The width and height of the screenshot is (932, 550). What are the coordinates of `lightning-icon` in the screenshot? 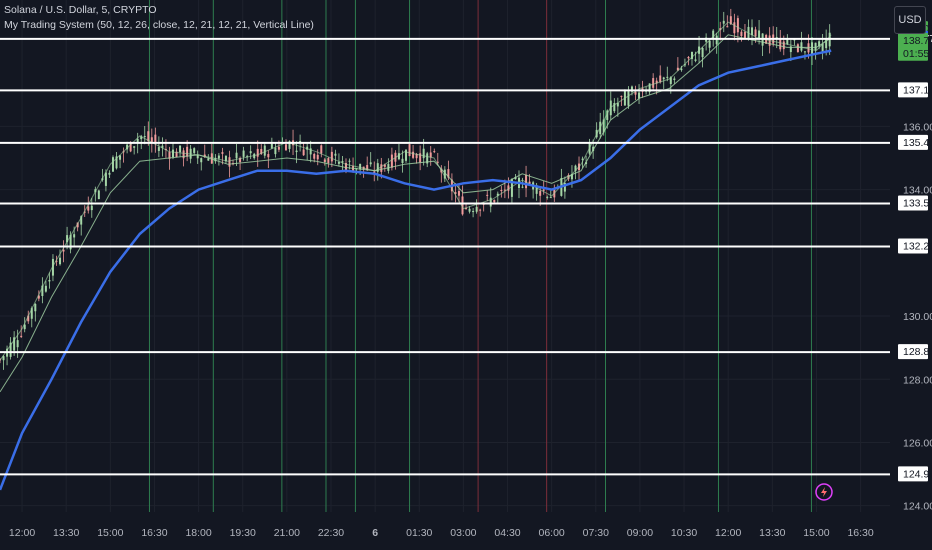 It's located at (824, 492).